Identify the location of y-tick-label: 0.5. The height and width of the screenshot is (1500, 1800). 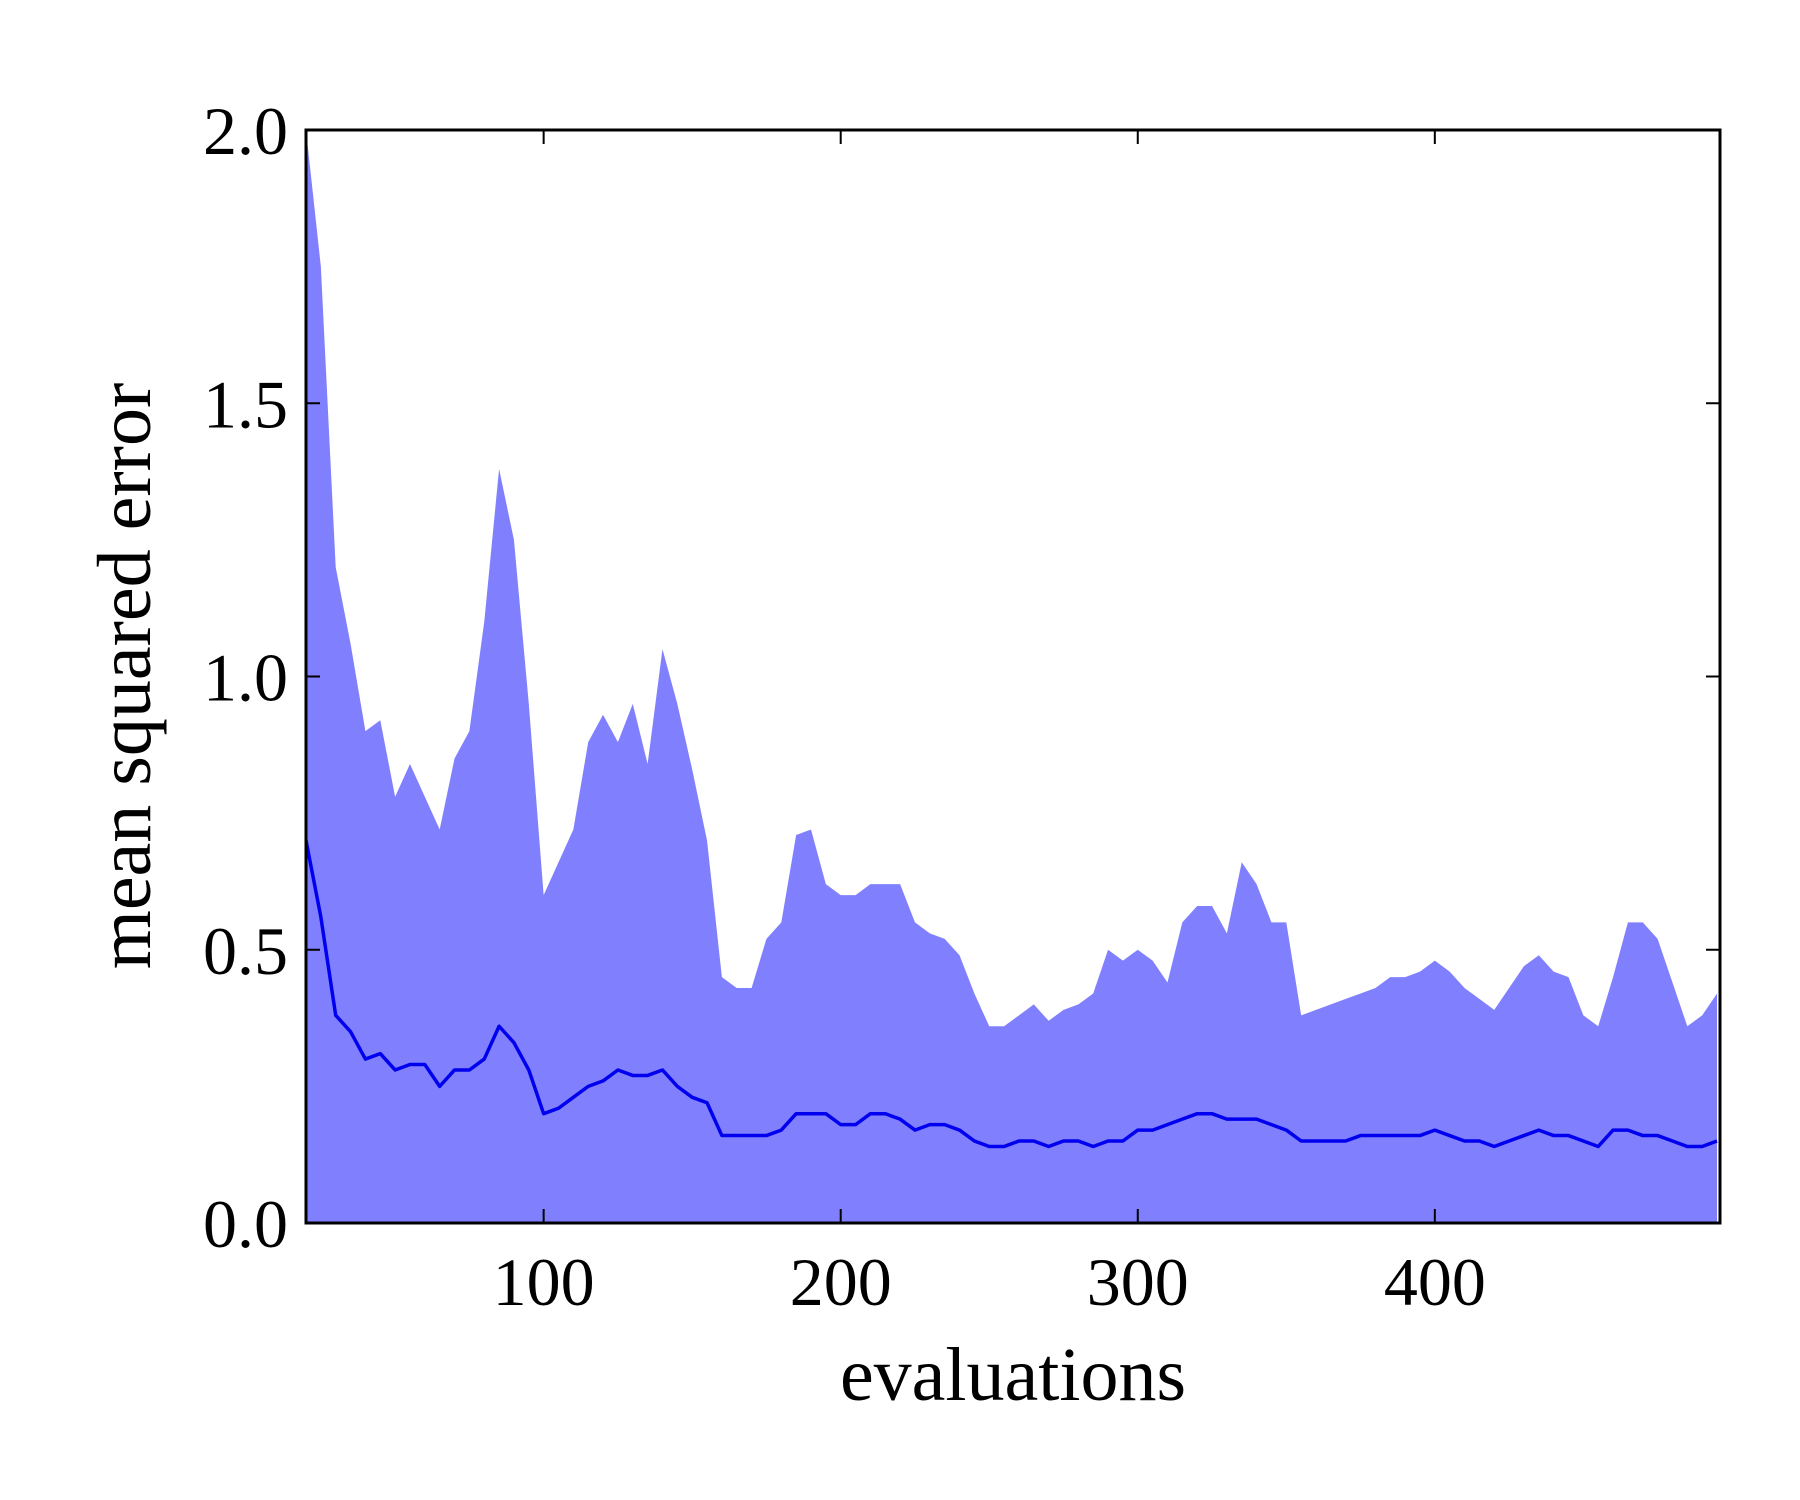
(245, 951).